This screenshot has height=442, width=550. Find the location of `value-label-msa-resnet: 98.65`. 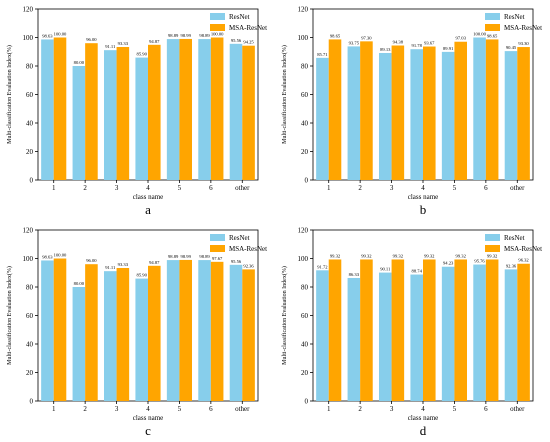

value-label-msa-resnet: 98.65 is located at coordinates (335, 35).